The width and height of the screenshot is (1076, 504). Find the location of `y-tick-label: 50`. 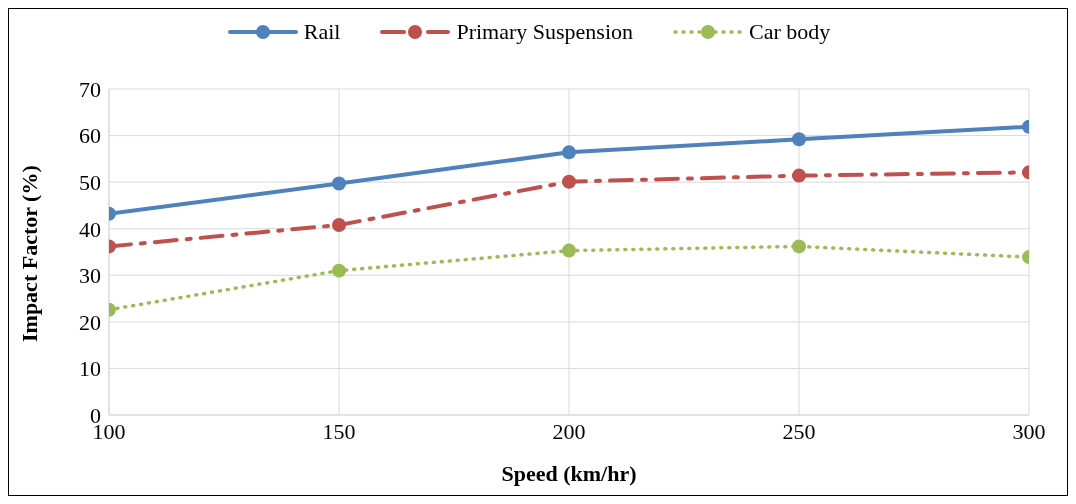

y-tick-label: 50 is located at coordinates (90, 182).